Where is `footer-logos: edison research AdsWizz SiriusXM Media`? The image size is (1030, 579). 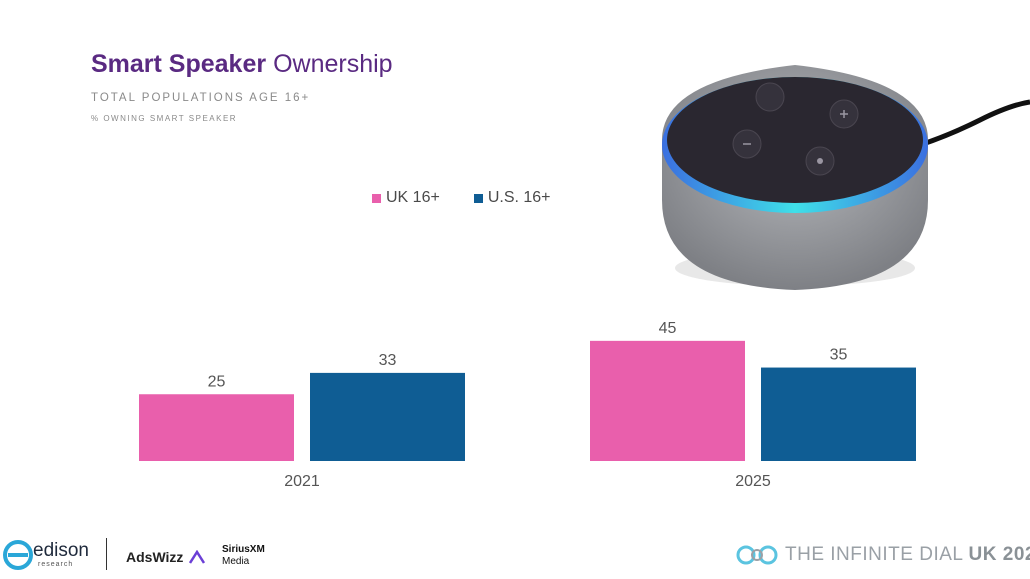 footer-logos: edison research AdsWizz SiriusXM Media is located at coordinates (147, 555).